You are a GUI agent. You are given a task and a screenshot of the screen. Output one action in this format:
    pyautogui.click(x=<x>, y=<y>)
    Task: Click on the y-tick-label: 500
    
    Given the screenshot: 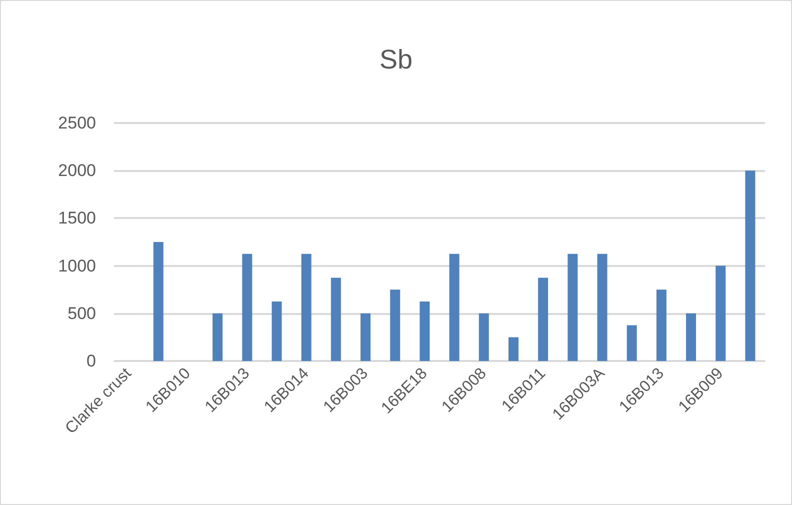 What is the action you would take?
    pyautogui.click(x=82, y=313)
    